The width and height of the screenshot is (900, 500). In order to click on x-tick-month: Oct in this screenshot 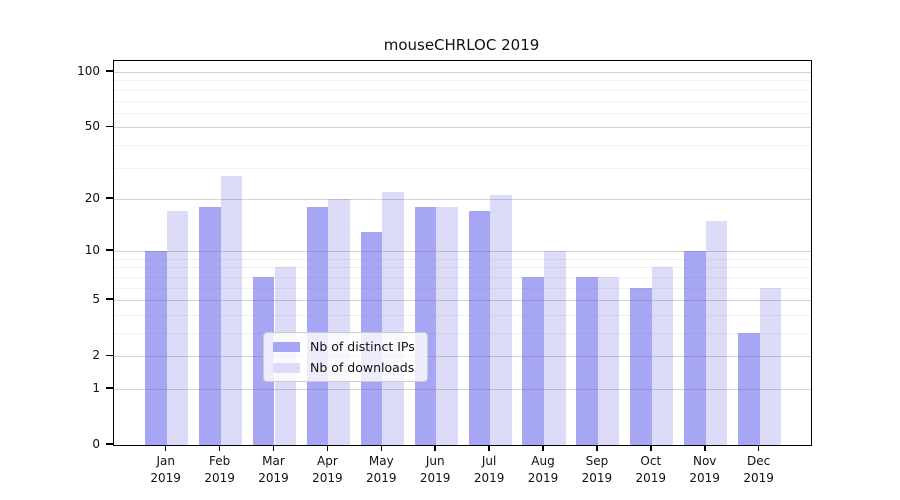, I will do `click(651, 461)`.